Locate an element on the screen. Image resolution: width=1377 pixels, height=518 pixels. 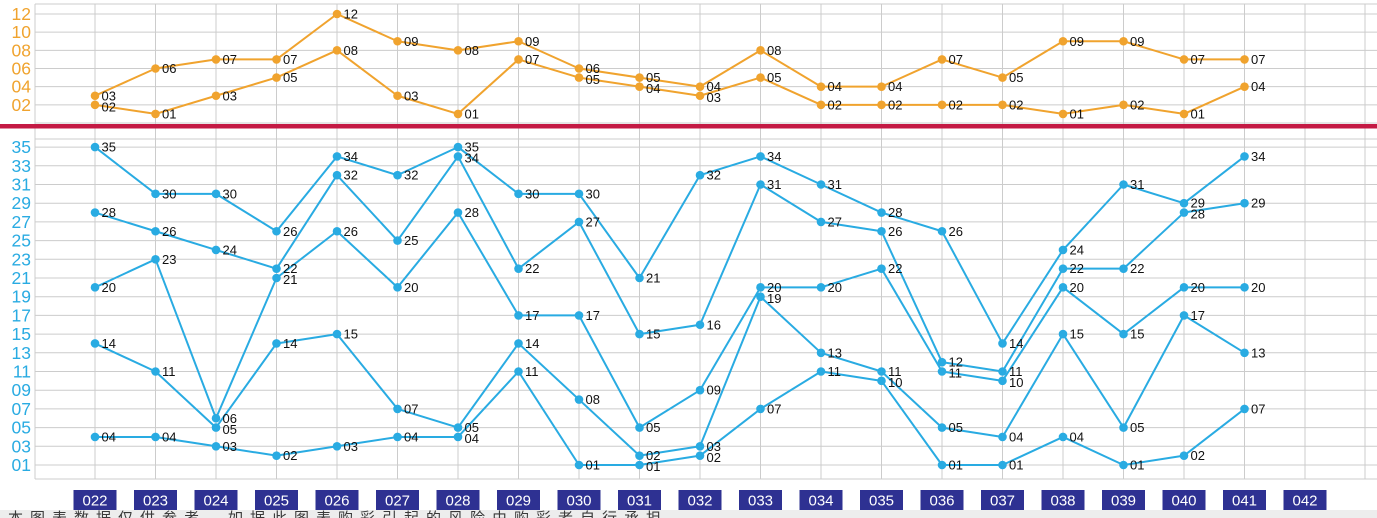
issue-label: 039 is located at coordinates (1123, 501).